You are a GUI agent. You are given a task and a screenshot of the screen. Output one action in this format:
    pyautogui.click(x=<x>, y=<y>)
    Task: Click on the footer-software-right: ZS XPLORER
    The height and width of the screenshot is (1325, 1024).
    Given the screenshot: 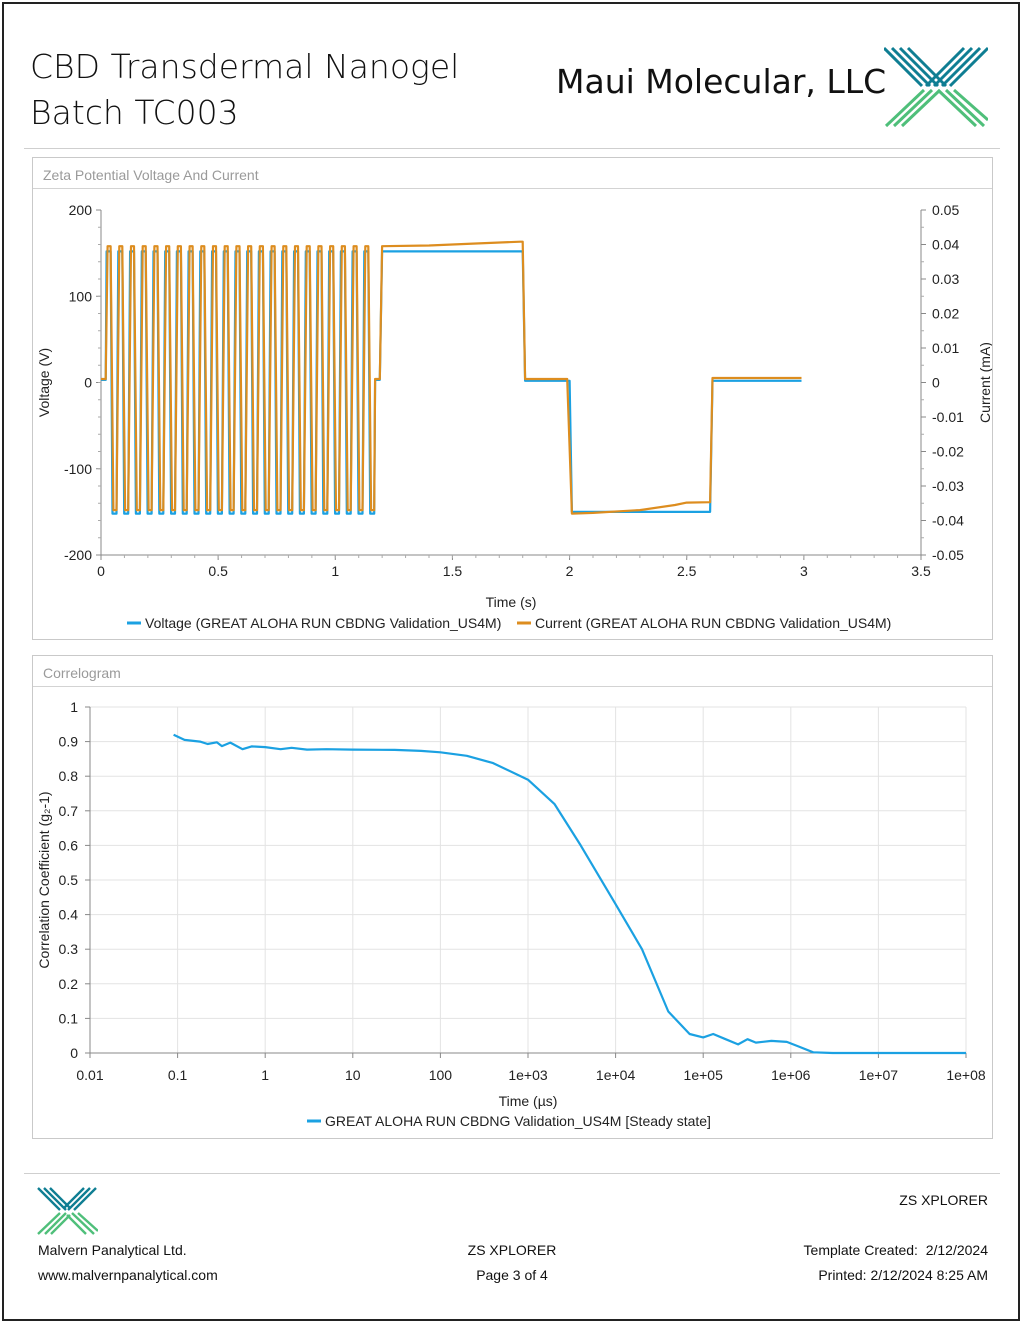 What is the action you would take?
    pyautogui.click(x=943, y=1200)
    